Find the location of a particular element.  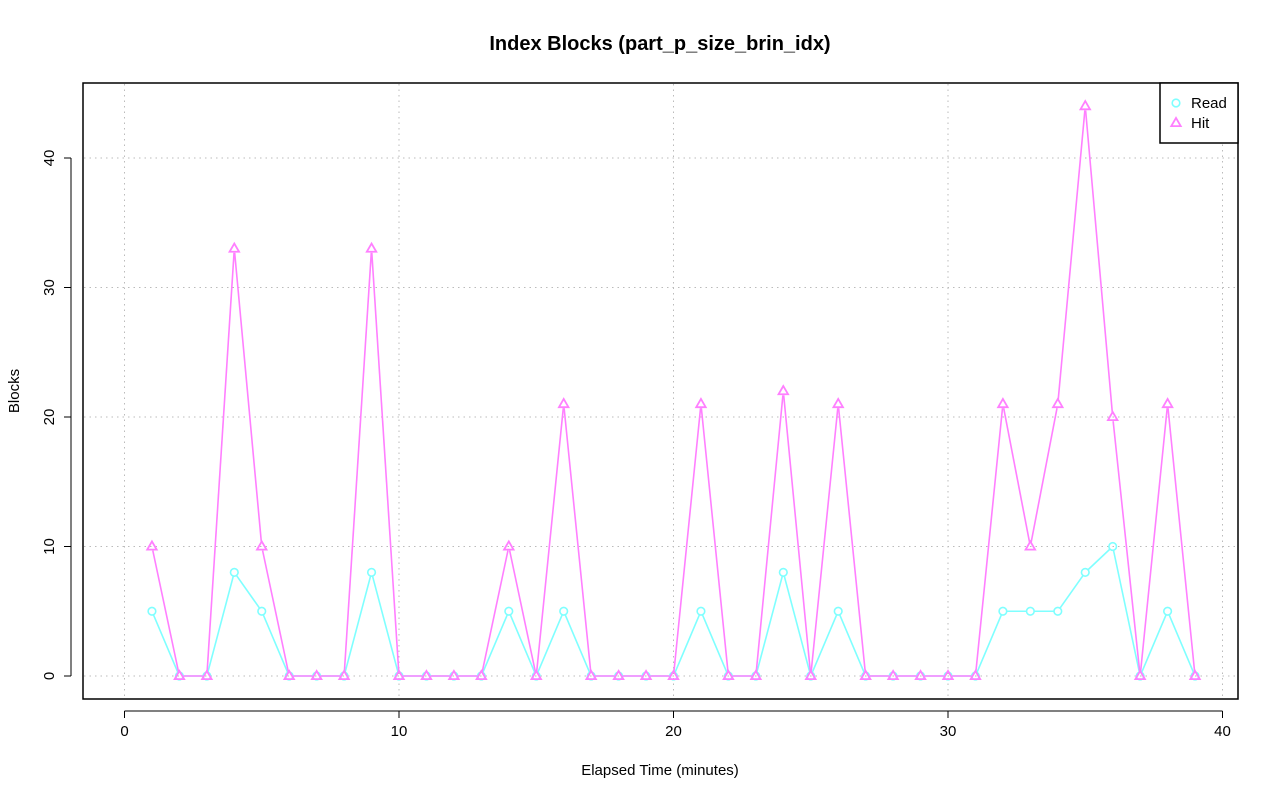

legend: Read Hit is located at coordinates (1199, 113).